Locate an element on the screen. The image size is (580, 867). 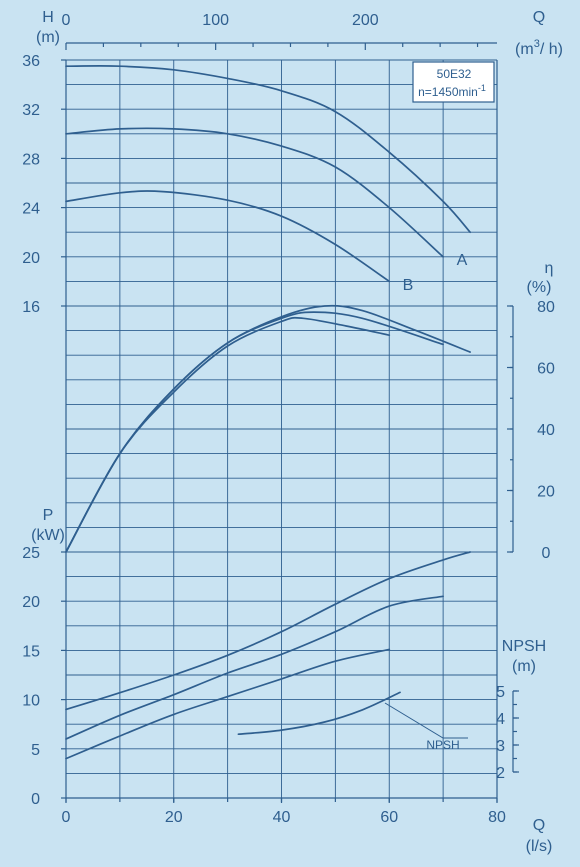
curve-label-b: B is located at coordinates (408, 285).